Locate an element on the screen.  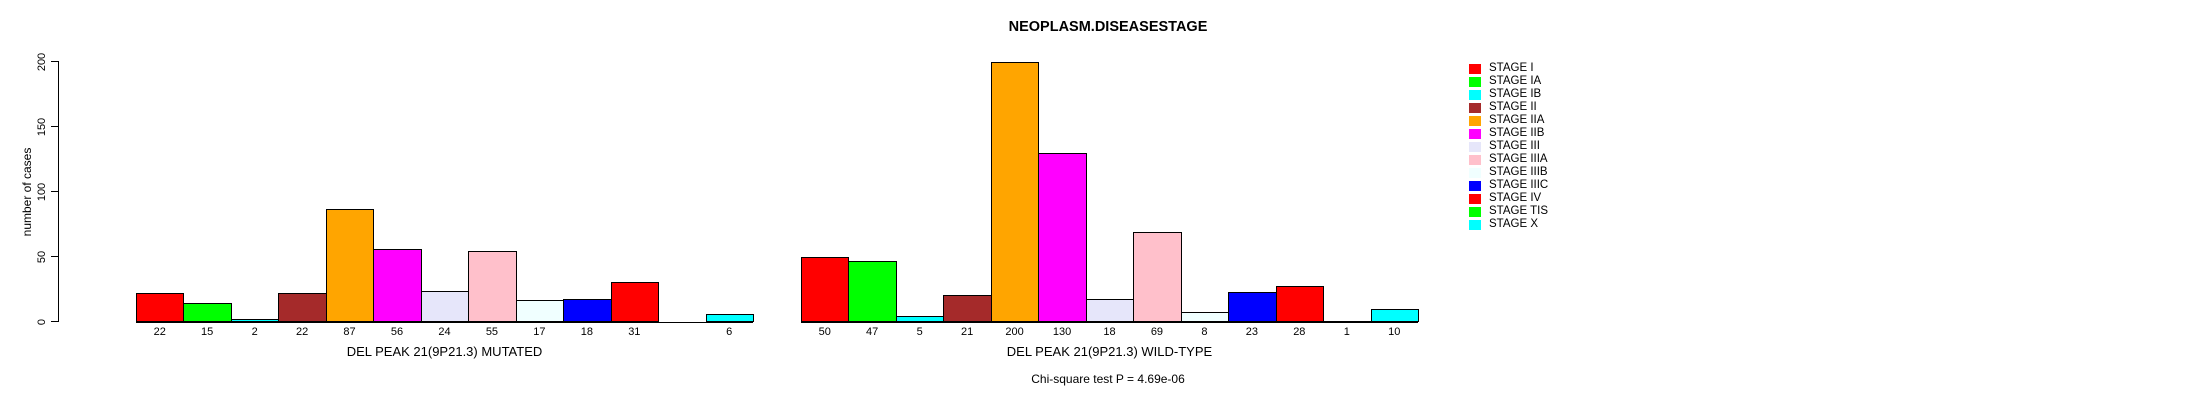
legend-row: STAGE IIIA is located at coordinates (1508, 159).